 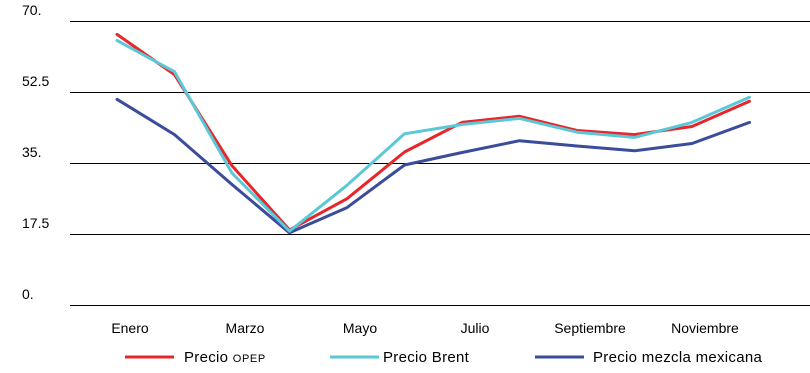 I want to click on x-tick-label: Noviembre, so click(x=705, y=328).